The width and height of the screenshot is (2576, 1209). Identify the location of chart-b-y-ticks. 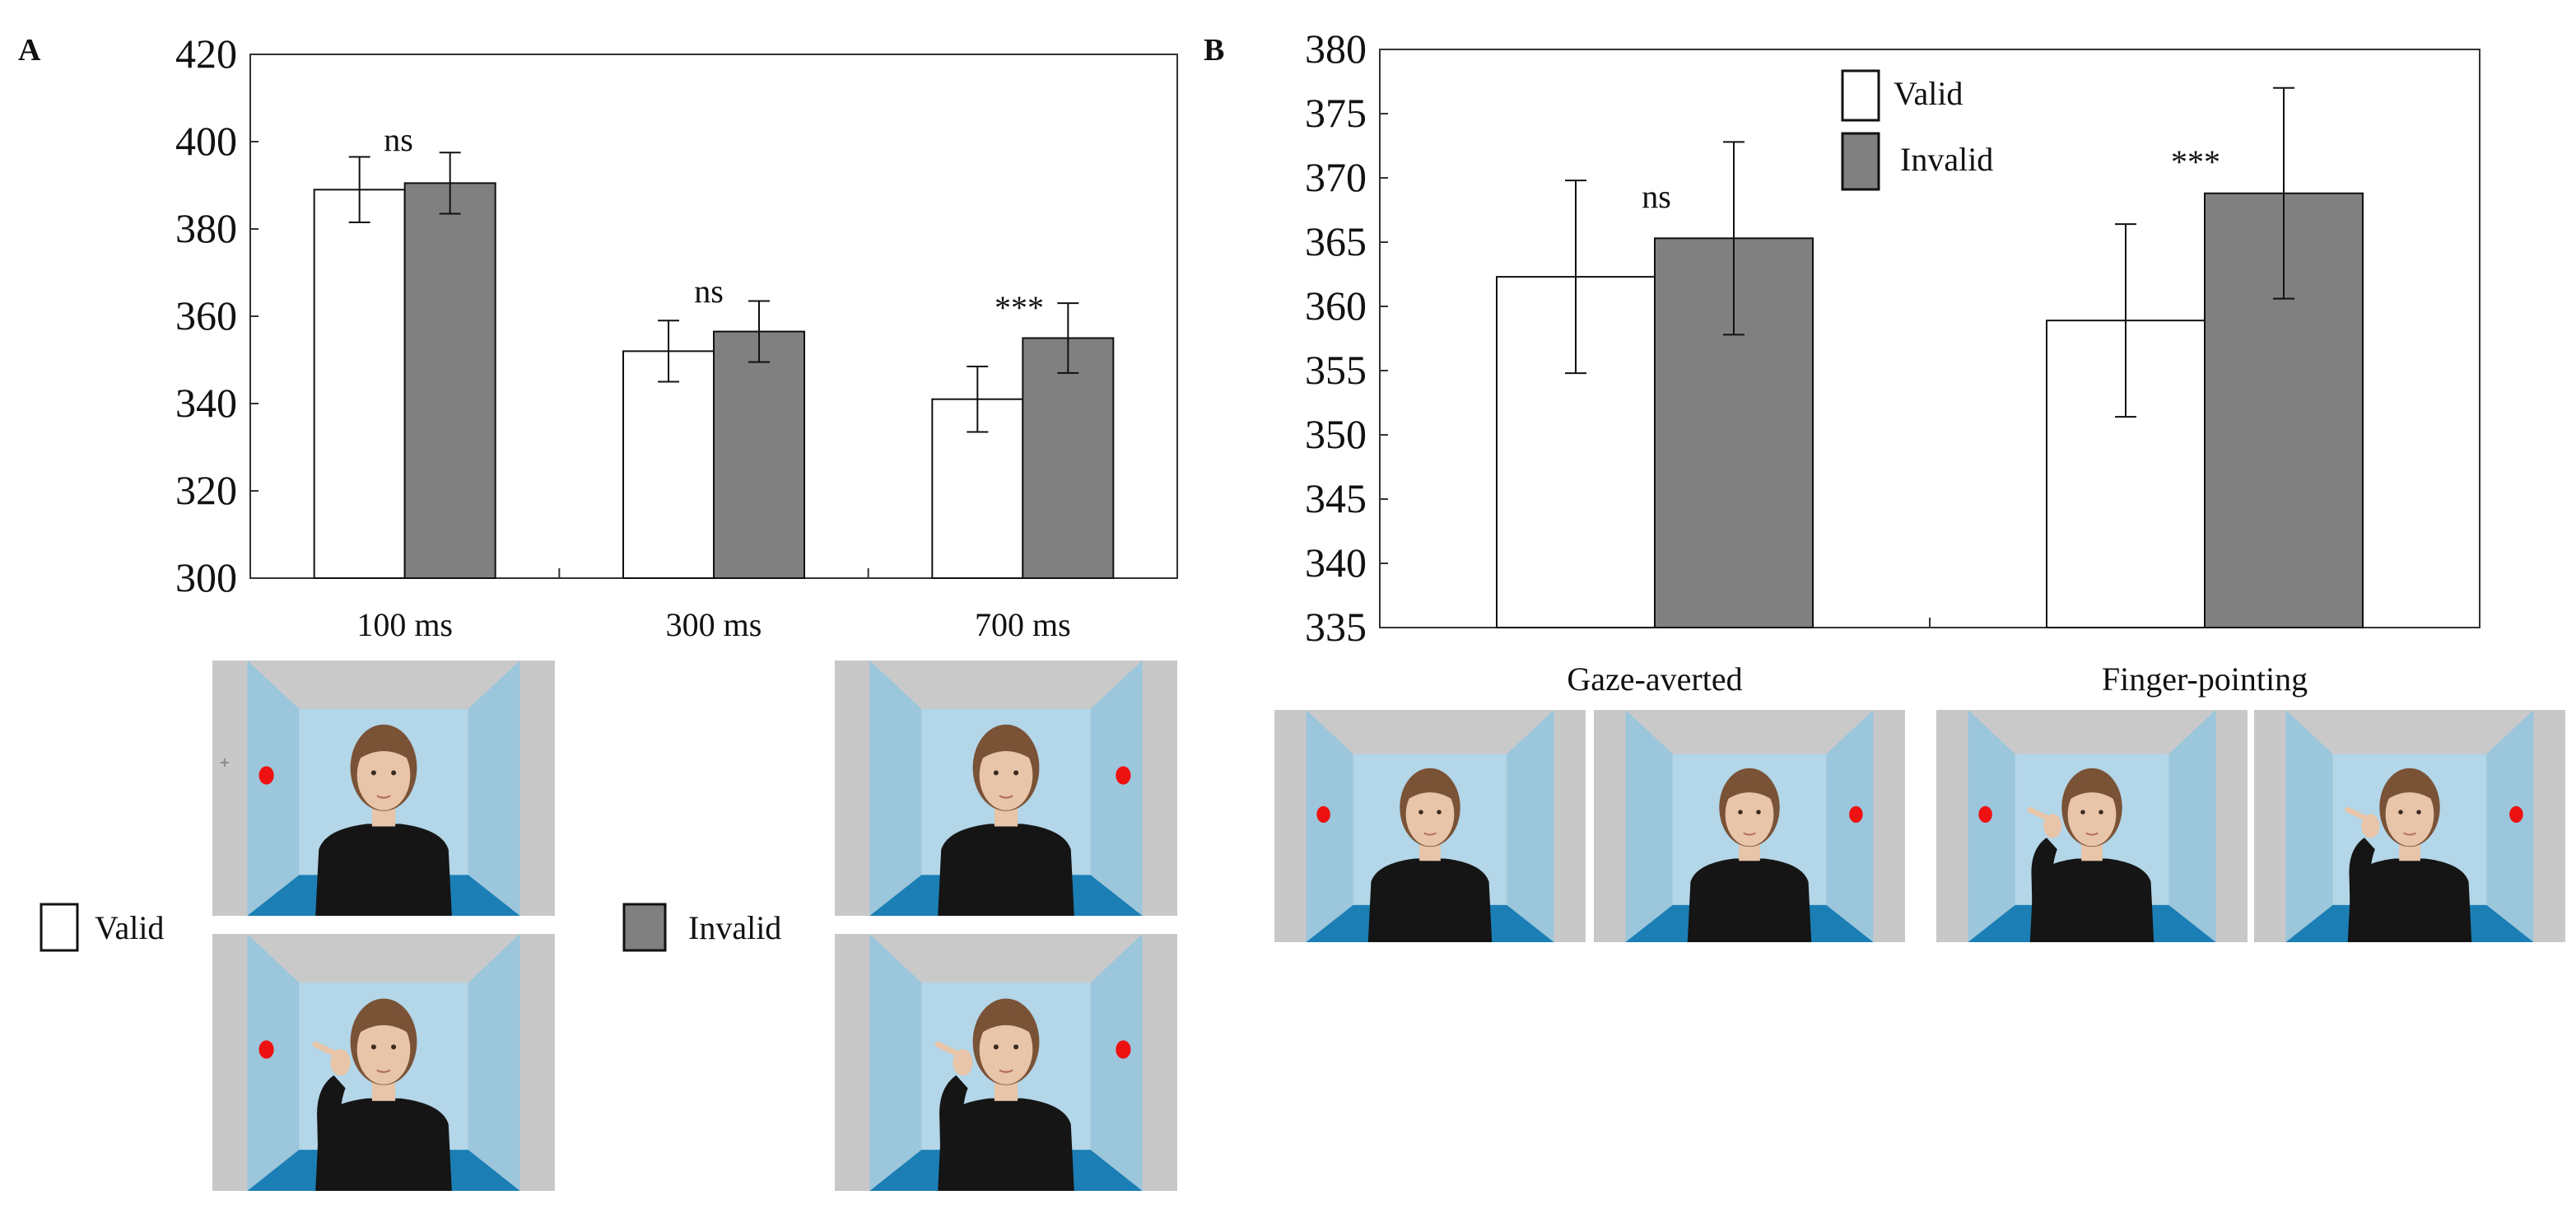
(1655, 338).